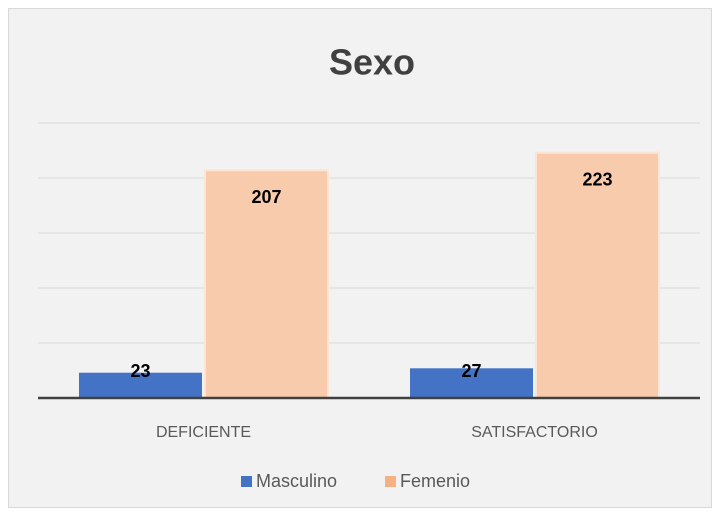 This screenshot has width=719, height=516. What do you see at coordinates (471, 371) in the screenshot?
I see `data-label: 27` at bounding box center [471, 371].